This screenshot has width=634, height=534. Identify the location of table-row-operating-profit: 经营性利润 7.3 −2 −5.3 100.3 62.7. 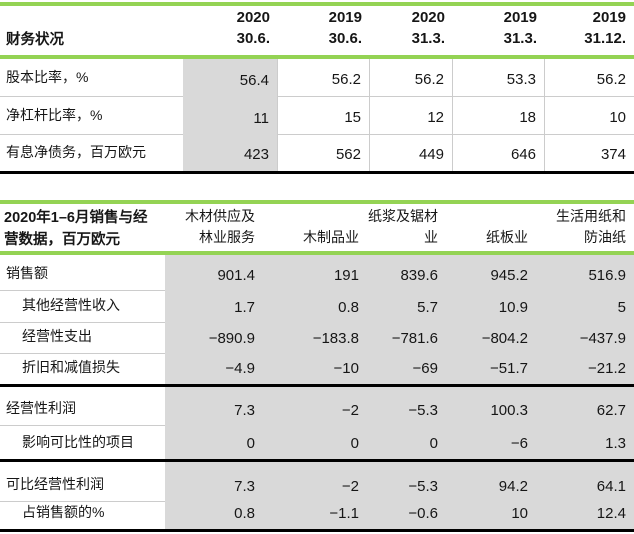
(317, 406).